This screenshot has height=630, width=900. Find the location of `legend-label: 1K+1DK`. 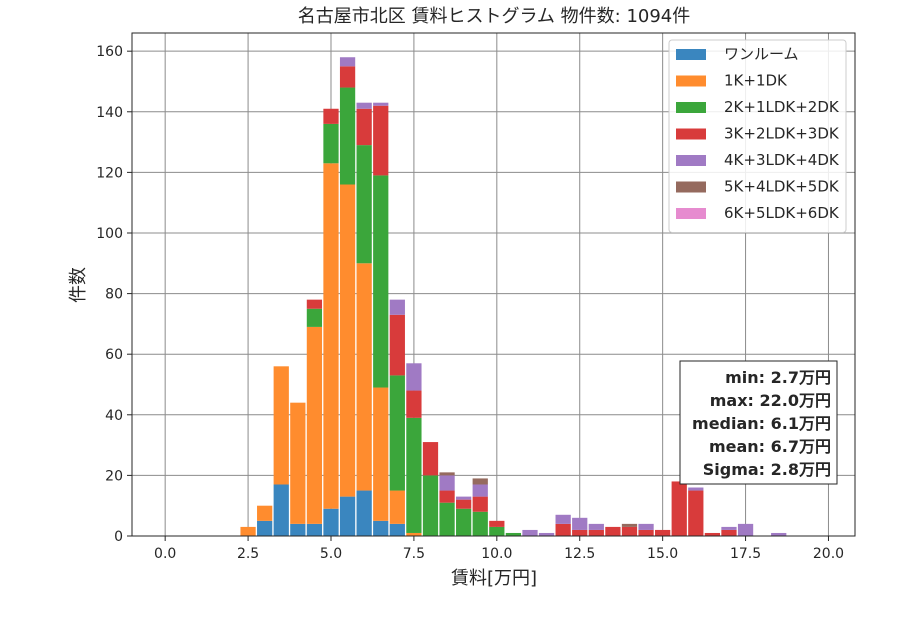

legend-label: 1K+1DK is located at coordinates (756, 81).